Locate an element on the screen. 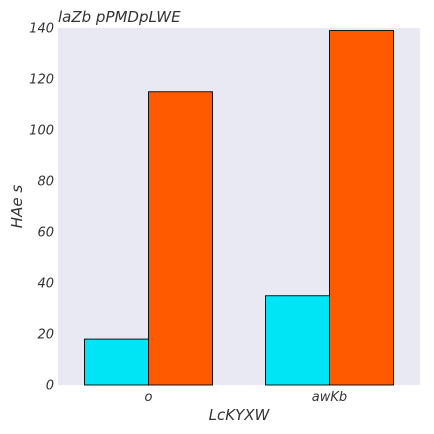 This screenshot has height=434, width=434. y-tick-label: 140 is located at coordinates (41, 29).